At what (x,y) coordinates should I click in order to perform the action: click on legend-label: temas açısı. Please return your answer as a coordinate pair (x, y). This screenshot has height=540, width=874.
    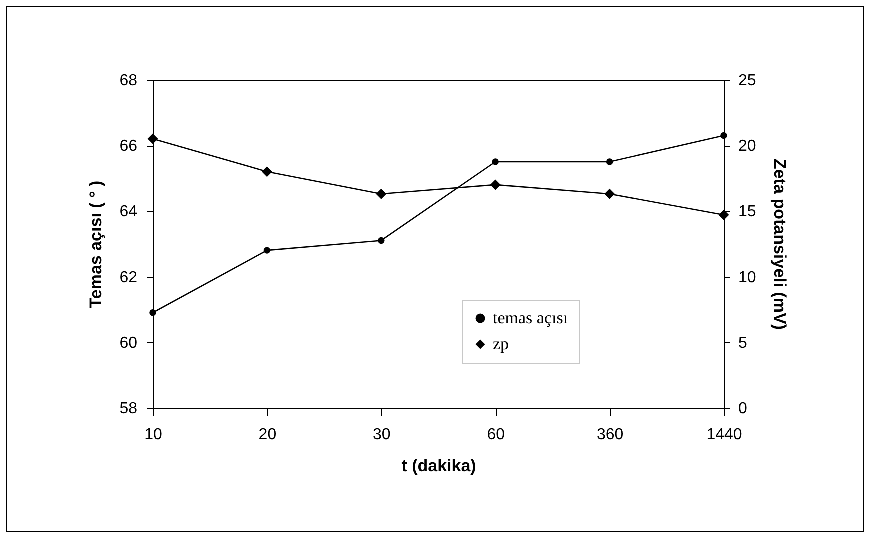
    Looking at the image, I should click on (530, 318).